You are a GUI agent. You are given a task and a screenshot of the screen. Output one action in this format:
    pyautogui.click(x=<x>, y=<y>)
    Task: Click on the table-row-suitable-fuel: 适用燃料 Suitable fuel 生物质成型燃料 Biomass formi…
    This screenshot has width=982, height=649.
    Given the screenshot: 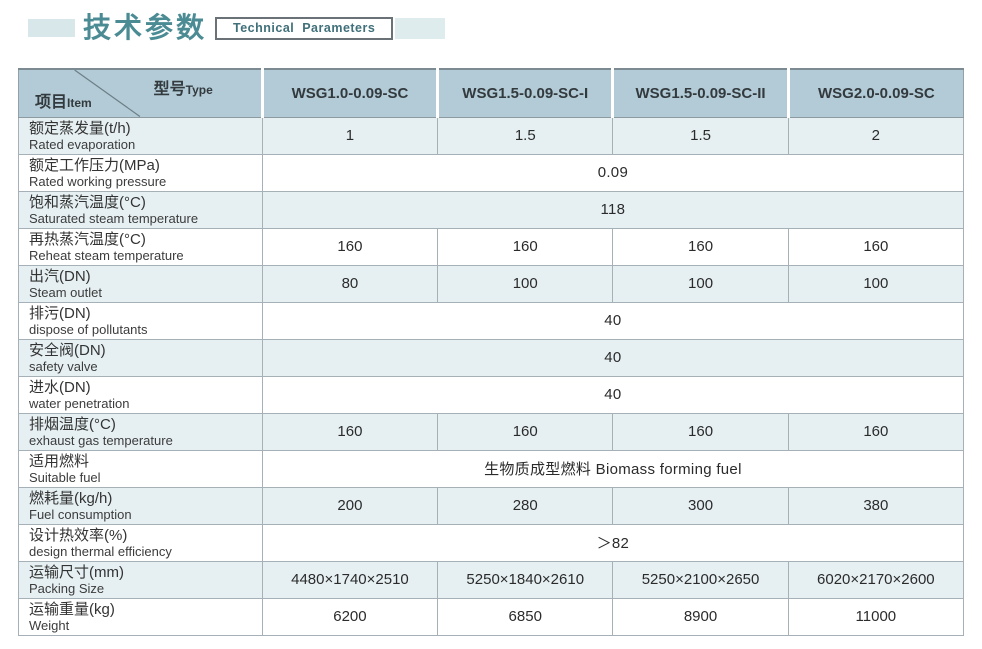 What is the action you would take?
    pyautogui.click(x=491, y=468)
    